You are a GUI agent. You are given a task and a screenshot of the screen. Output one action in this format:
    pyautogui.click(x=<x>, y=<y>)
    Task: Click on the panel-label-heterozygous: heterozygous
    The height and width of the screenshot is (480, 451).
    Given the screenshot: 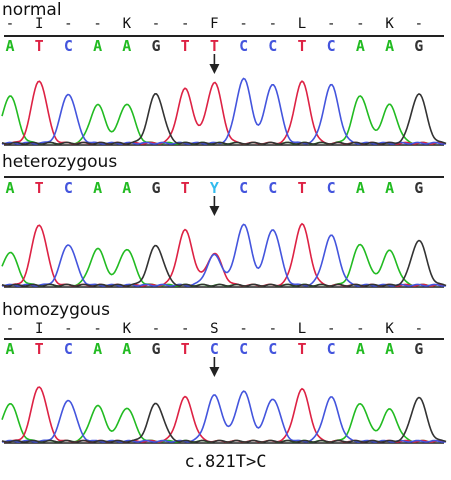 What is the action you would take?
    pyautogui.click(x=60, y=162)
    